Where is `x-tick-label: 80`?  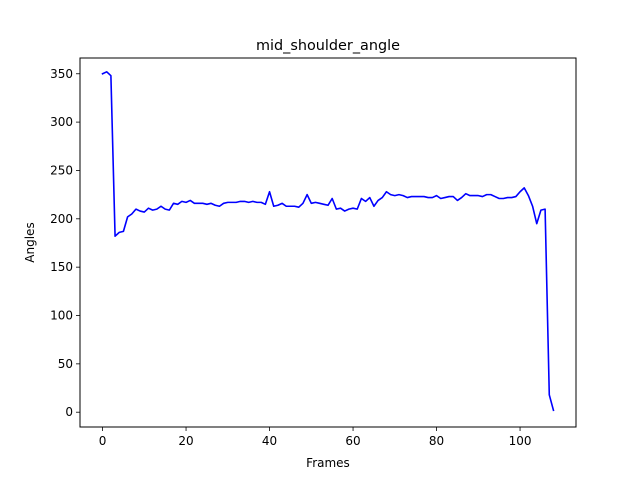 x-tick-label: 80 is located at coordinates (436, 441).